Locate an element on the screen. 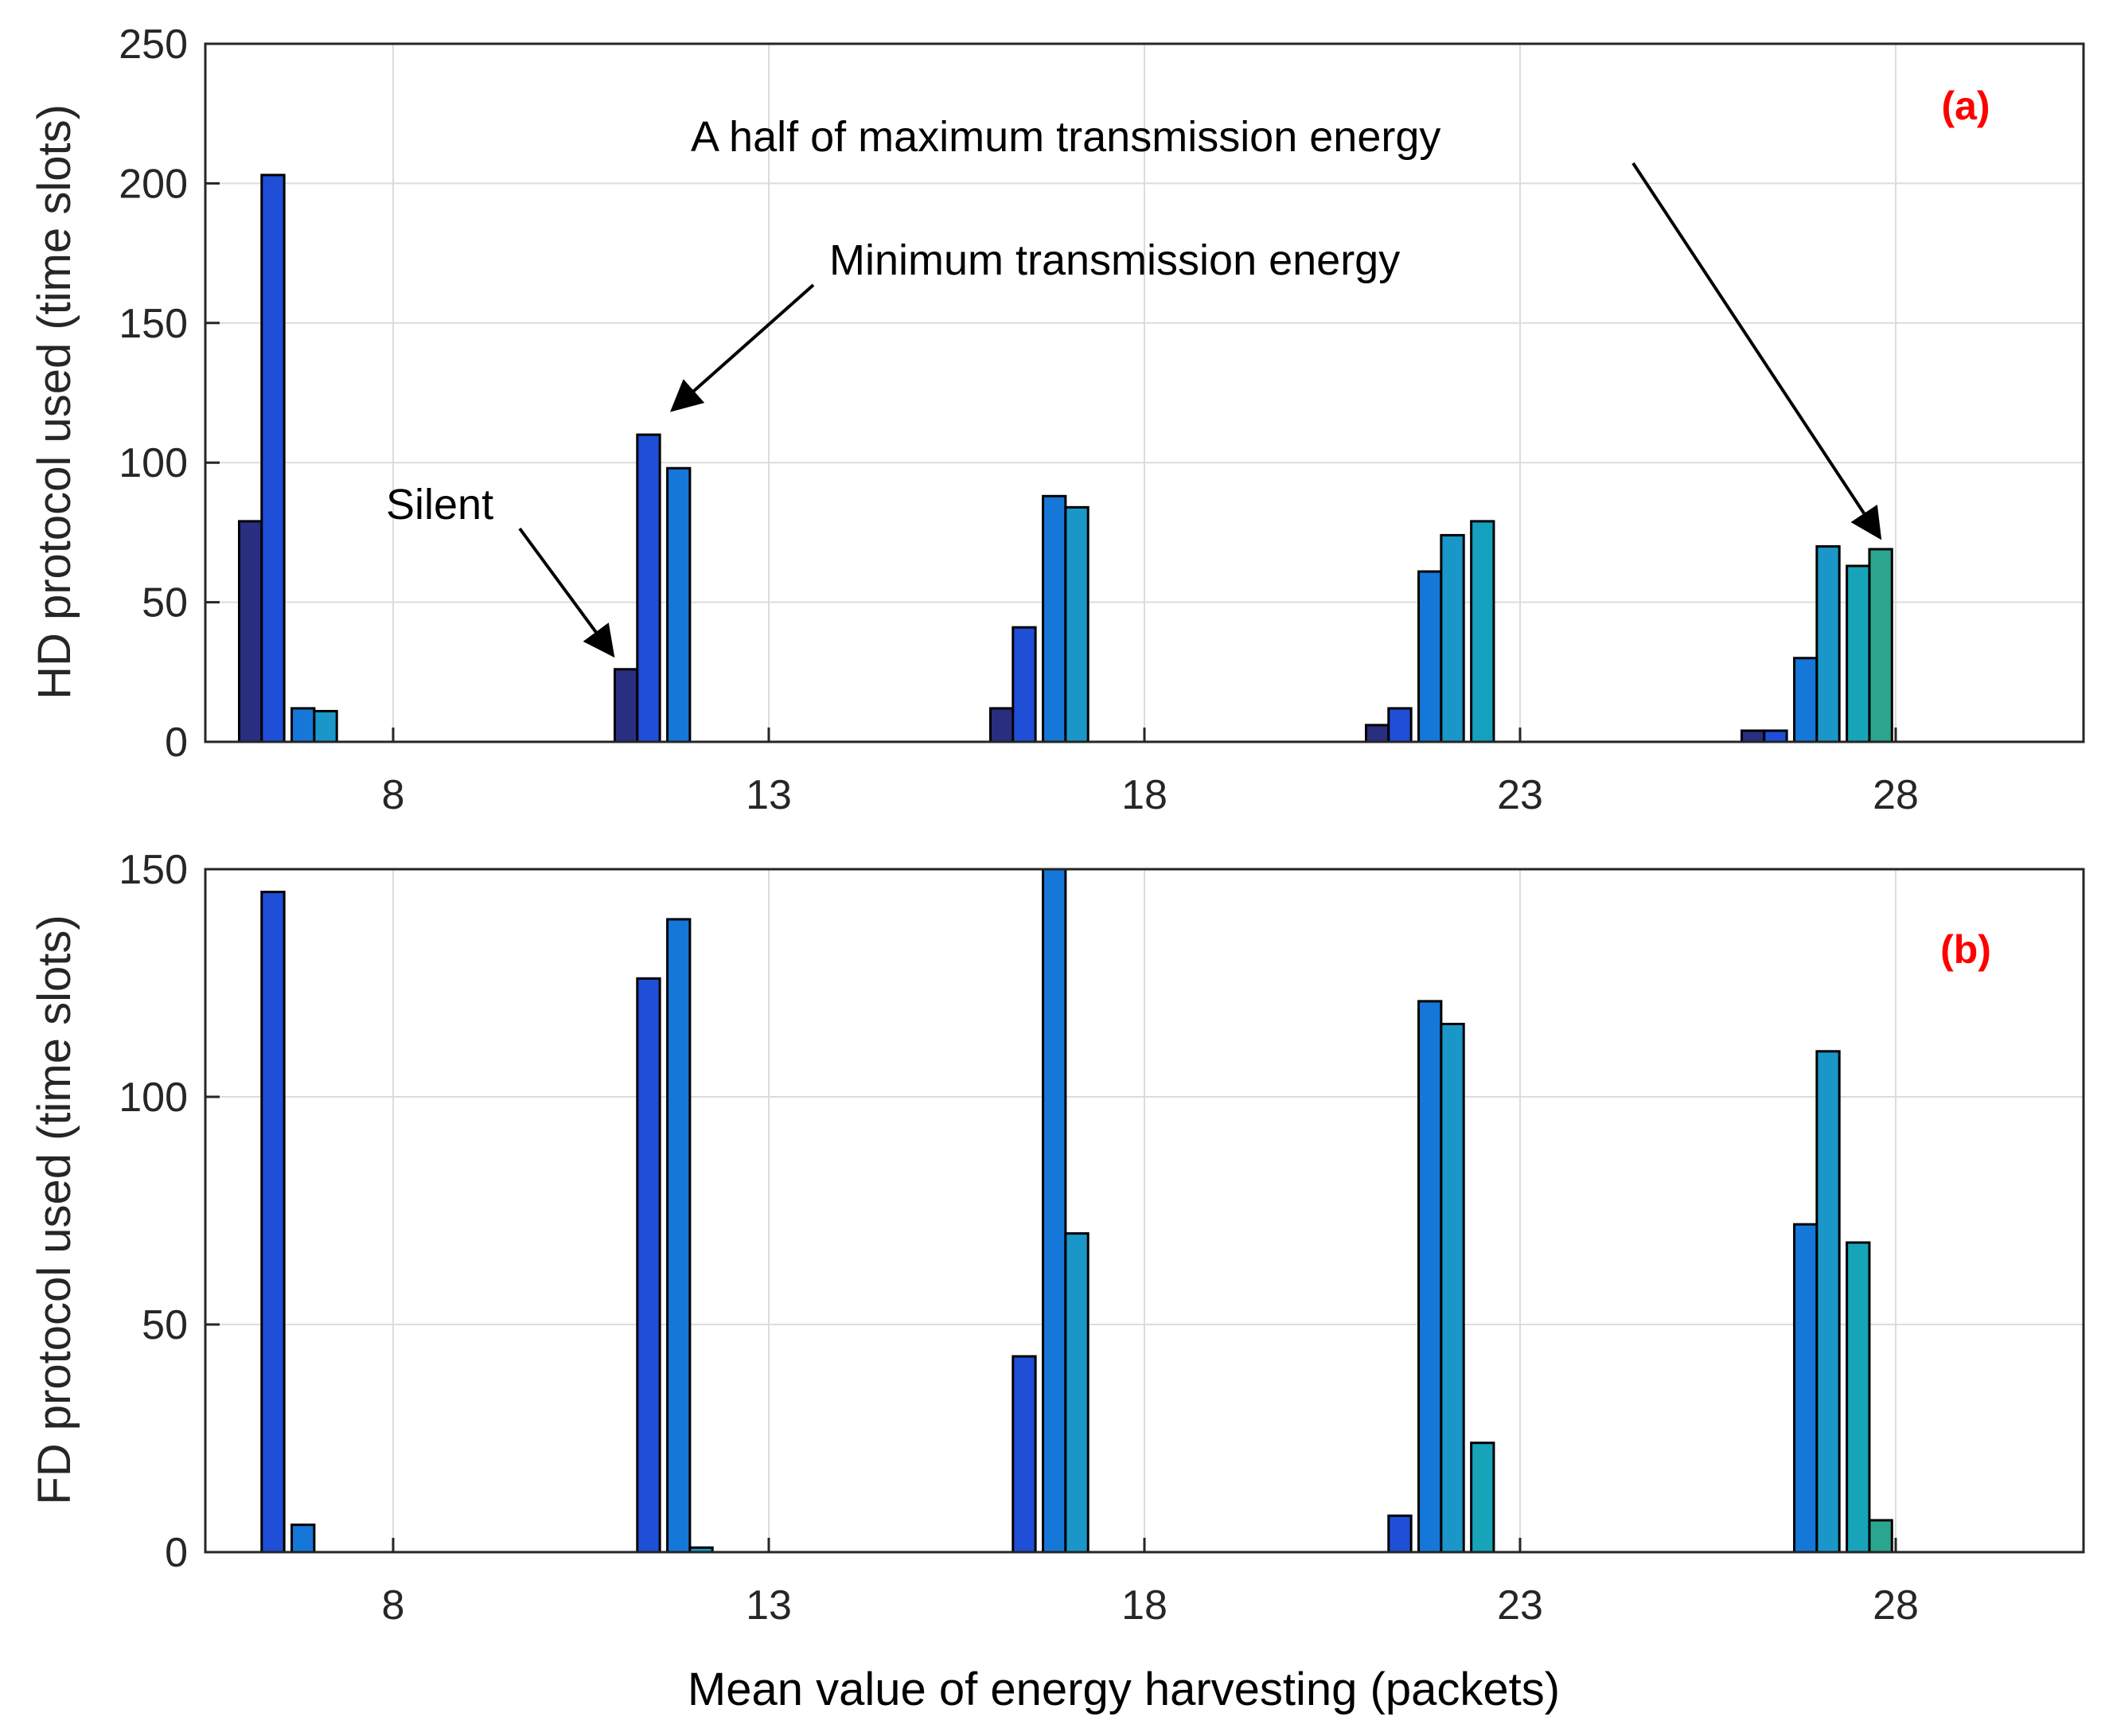 The height and width of the screenshot is (1736, 2105). panel-b-y-ticks: 0 50 100 150 is located at coordinates (169, 1211).